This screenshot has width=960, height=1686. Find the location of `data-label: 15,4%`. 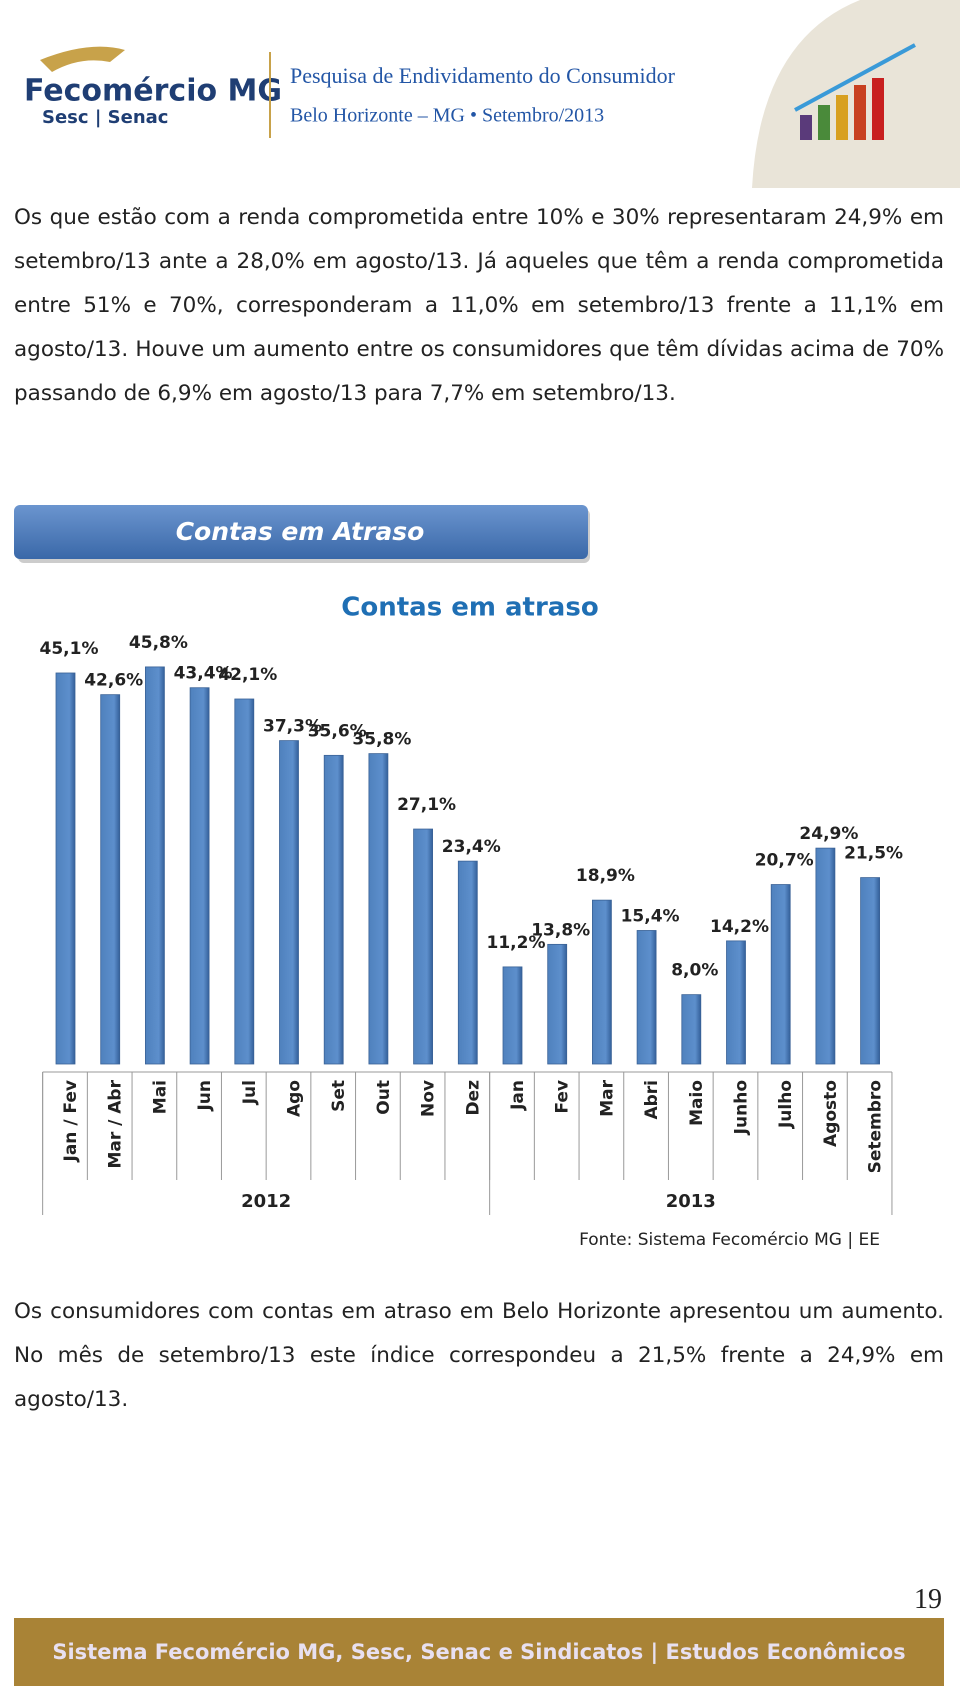

data-label: 15,4% is located at coordinates (650, 916).